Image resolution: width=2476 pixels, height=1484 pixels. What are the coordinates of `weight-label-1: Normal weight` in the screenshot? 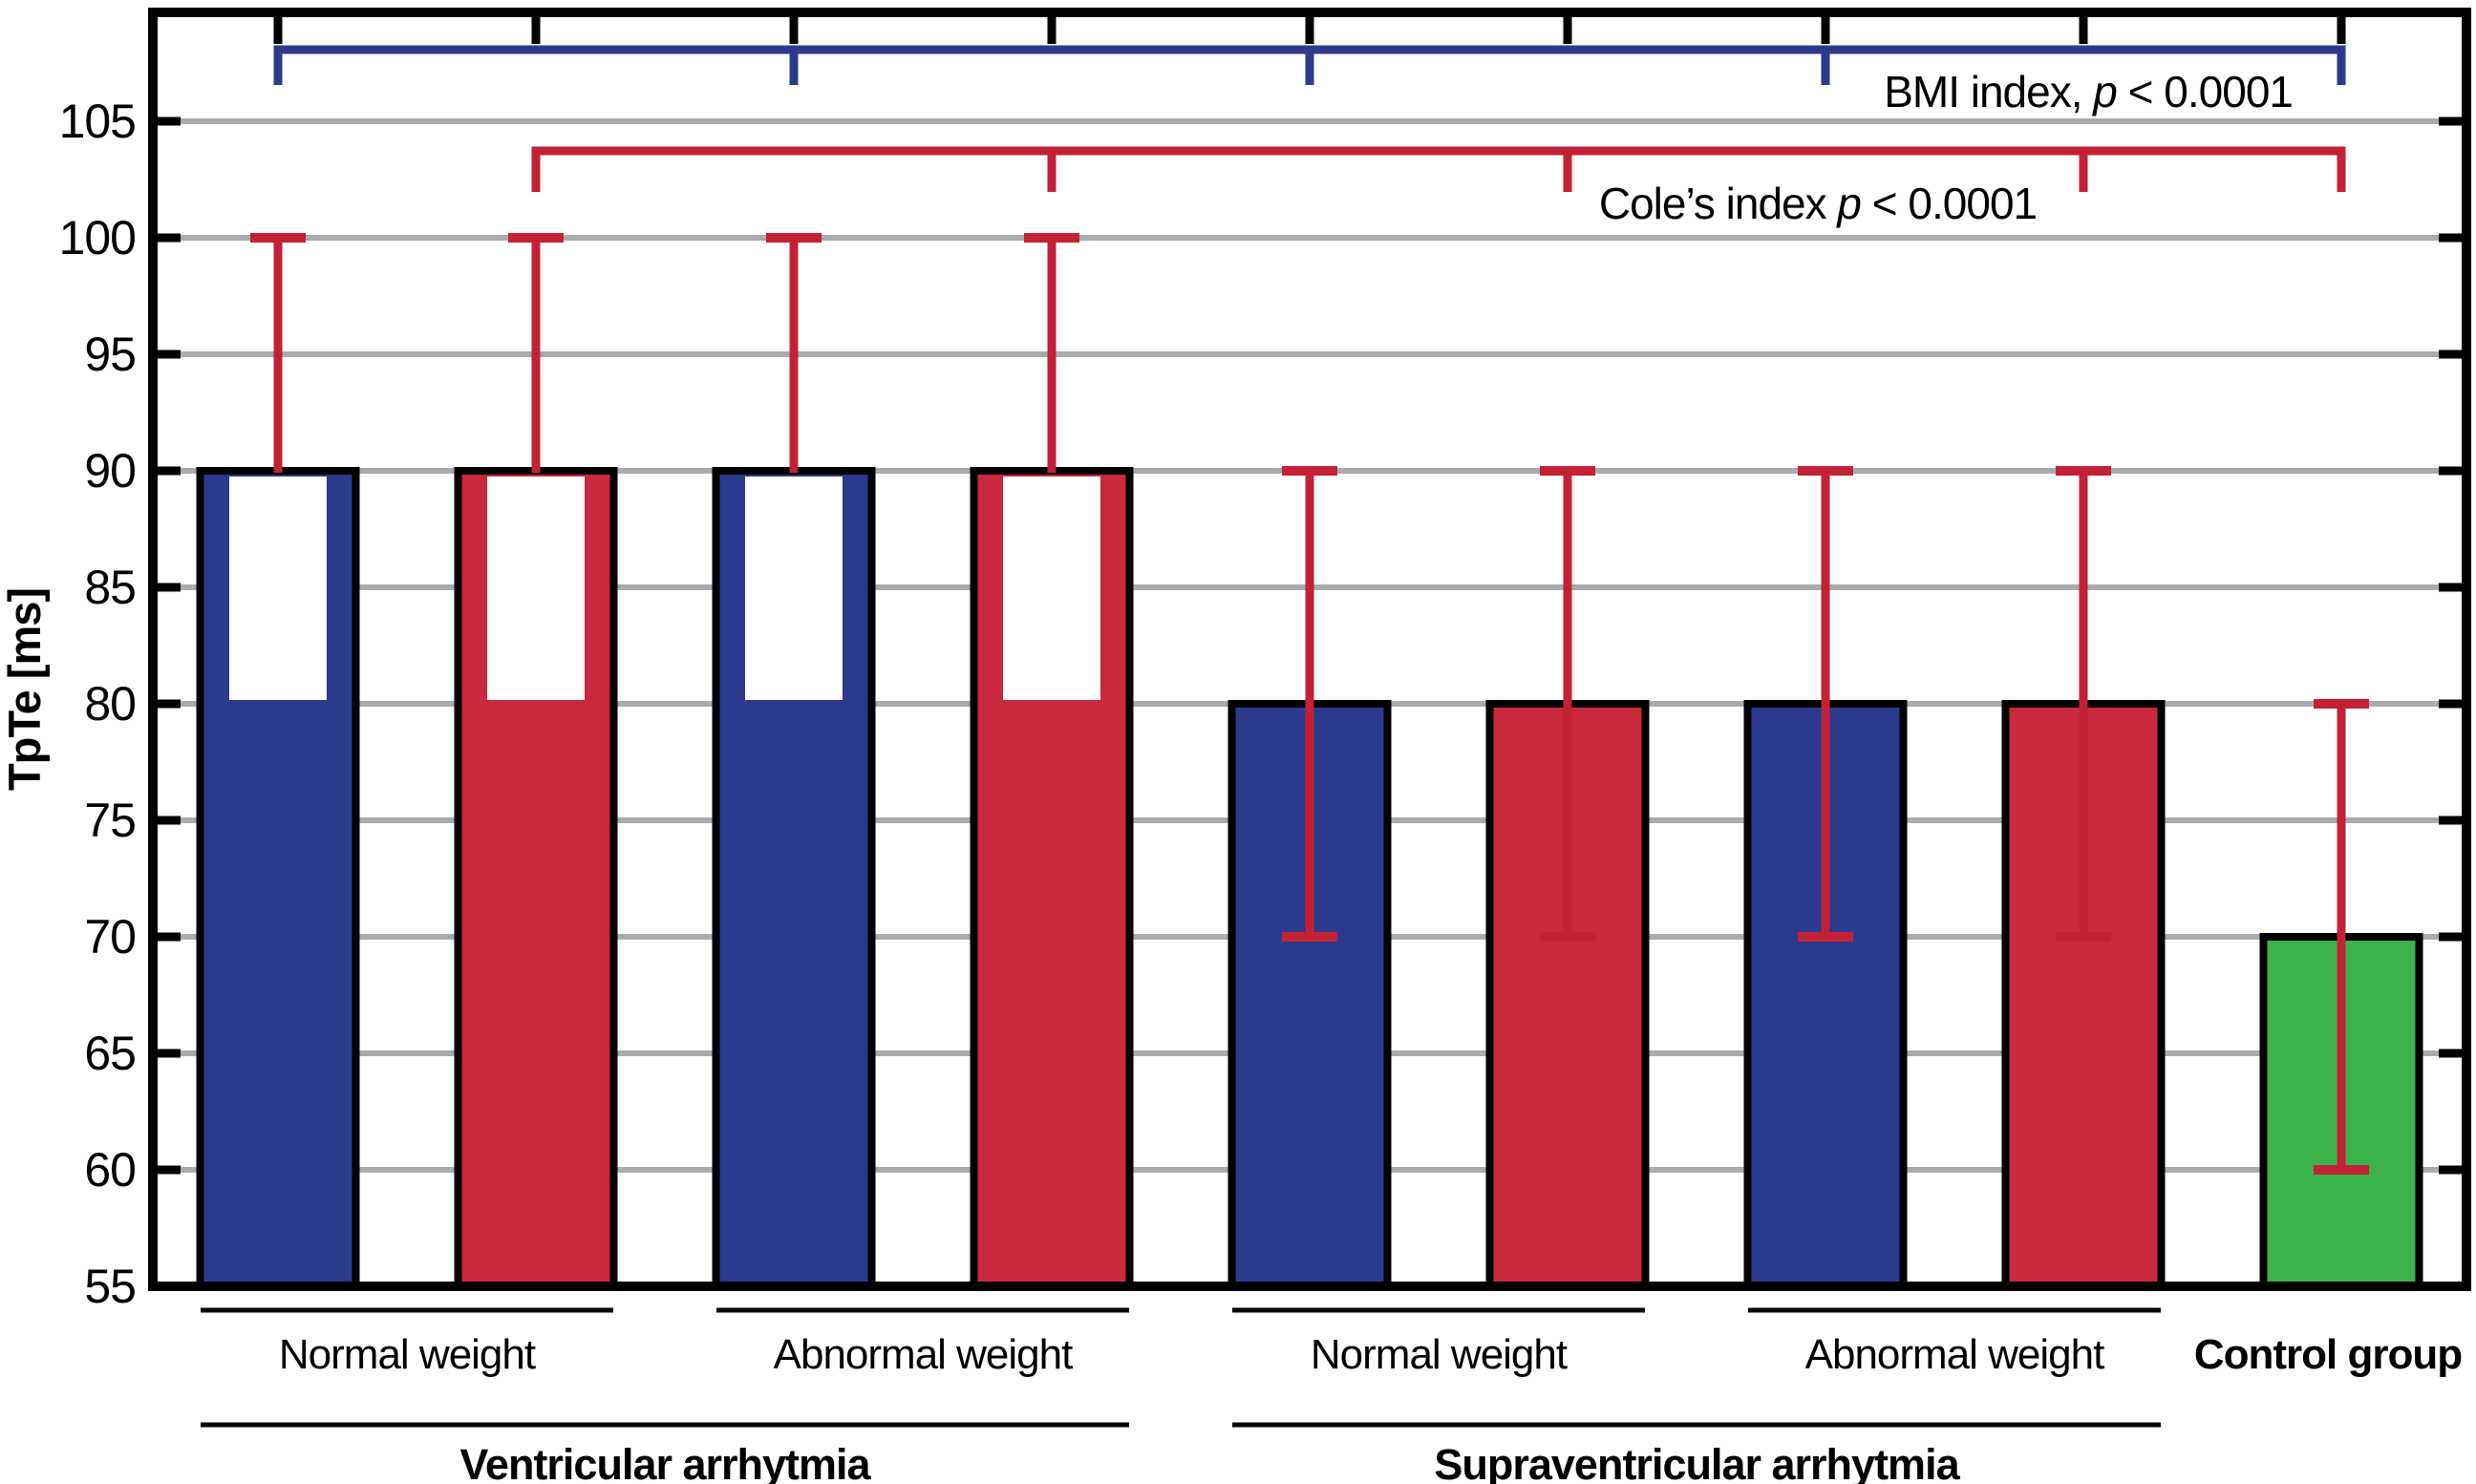 It's located at (408, 1355).